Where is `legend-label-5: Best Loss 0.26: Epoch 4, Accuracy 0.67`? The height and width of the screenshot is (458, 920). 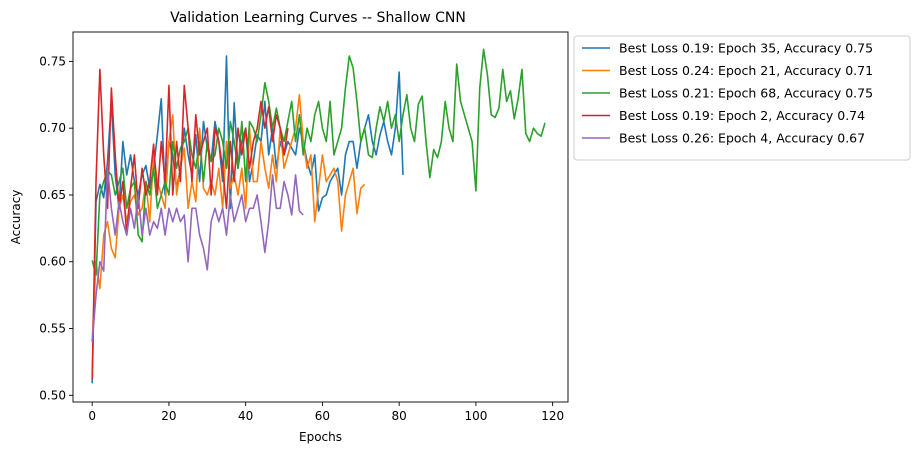 legend-label-5: Best Loss 0.26: Epoch 4, Accuracy 0.67 is located at coordinates (742, 138).